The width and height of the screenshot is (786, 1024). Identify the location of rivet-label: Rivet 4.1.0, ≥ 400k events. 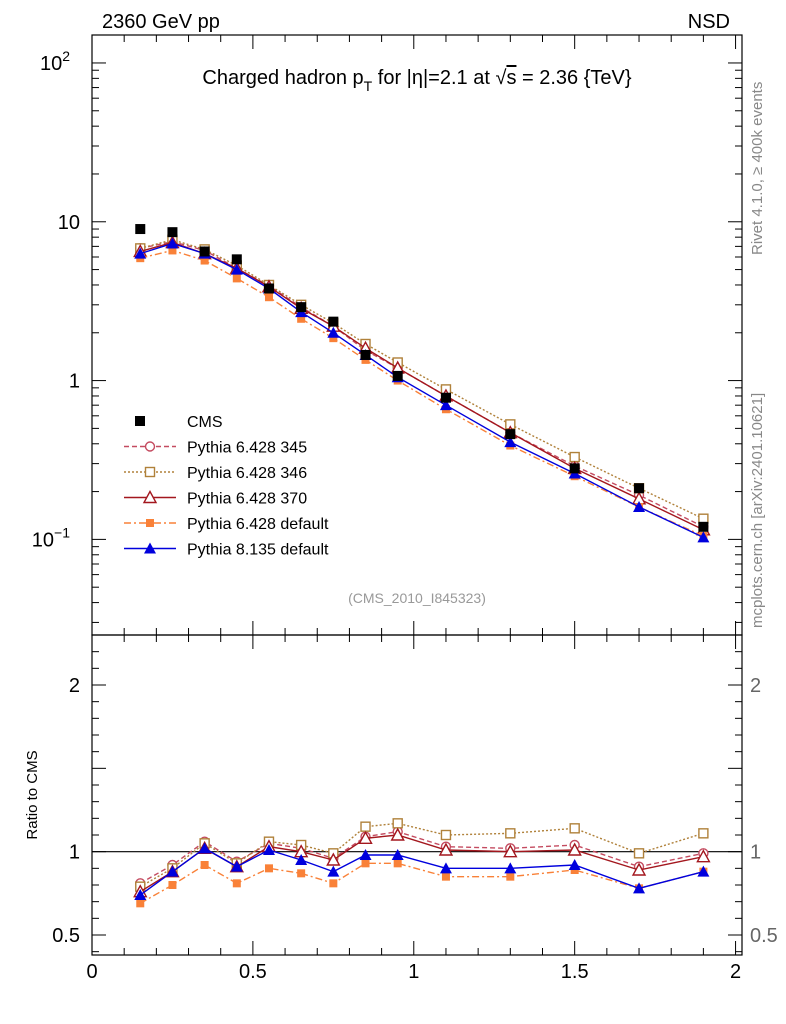
(757, 168).